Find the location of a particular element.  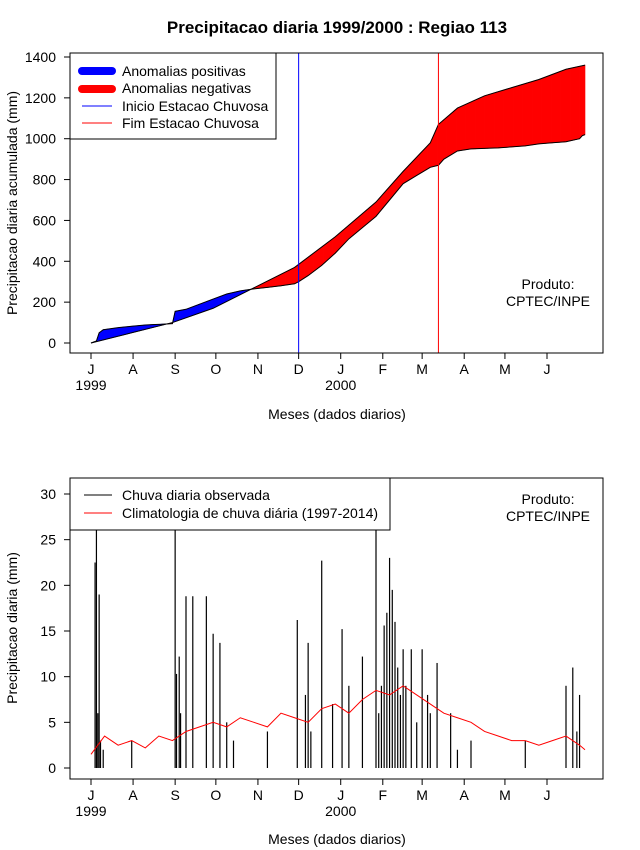

top-watermark-line2: CPTEC/INPE is located at coordinates (548, 301).